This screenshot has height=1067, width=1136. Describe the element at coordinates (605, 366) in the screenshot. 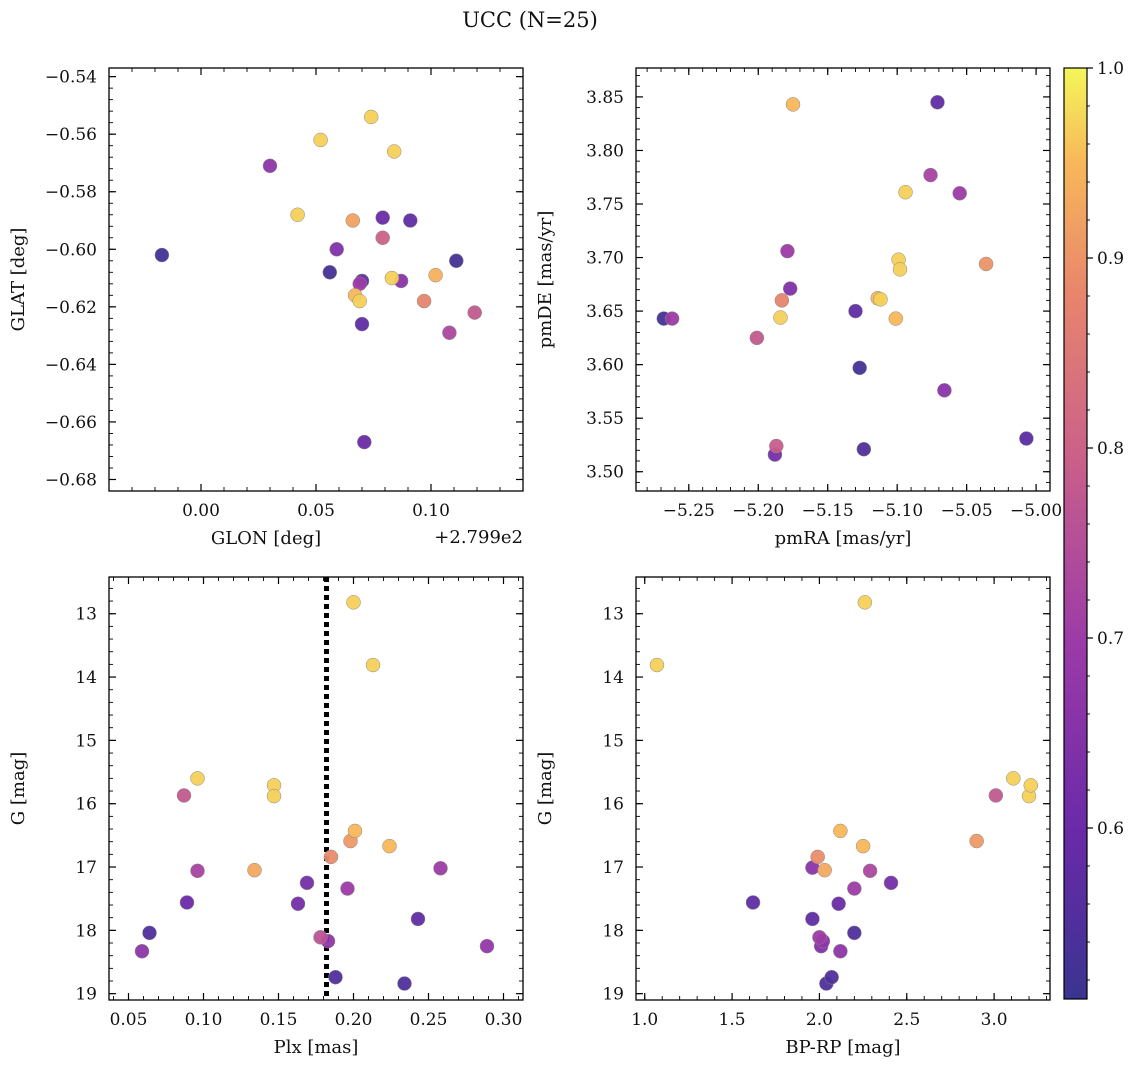

I see `y-tick-label: 3.60` at that location.